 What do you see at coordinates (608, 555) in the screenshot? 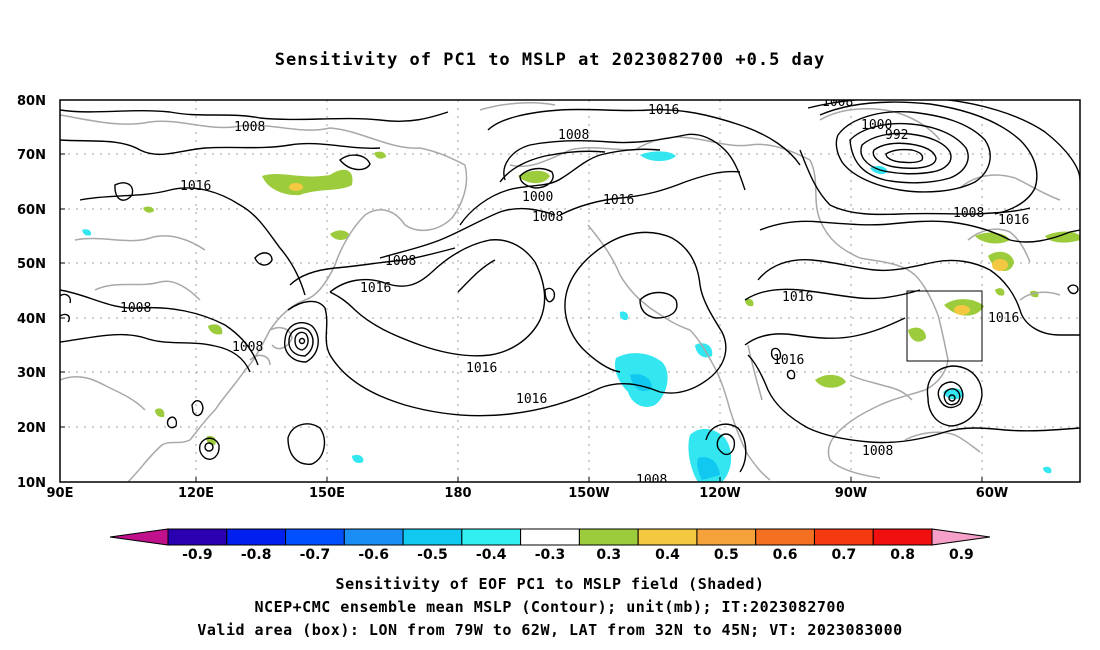
I see `colorbar-tick-label: 0.3` at bounding box center [608, 555].